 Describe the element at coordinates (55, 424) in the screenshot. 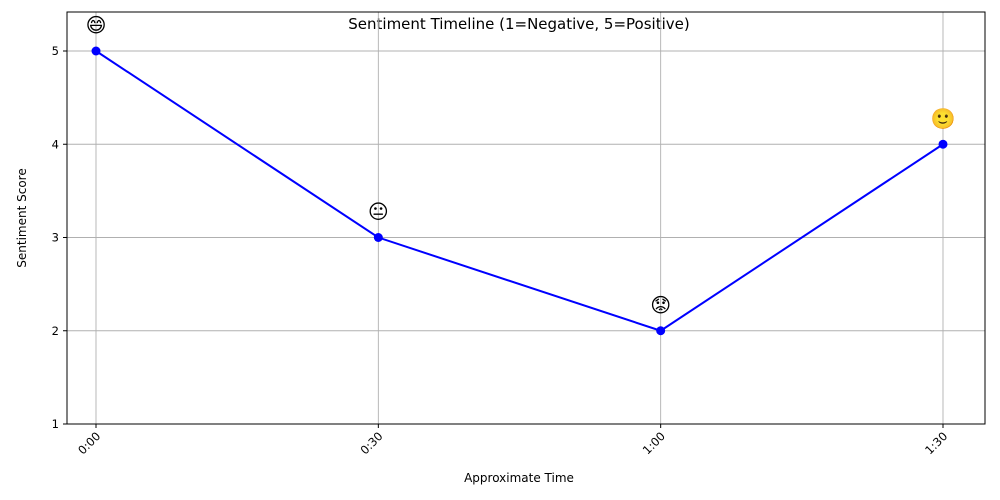

I see `y-tick-label: 1` at that location.